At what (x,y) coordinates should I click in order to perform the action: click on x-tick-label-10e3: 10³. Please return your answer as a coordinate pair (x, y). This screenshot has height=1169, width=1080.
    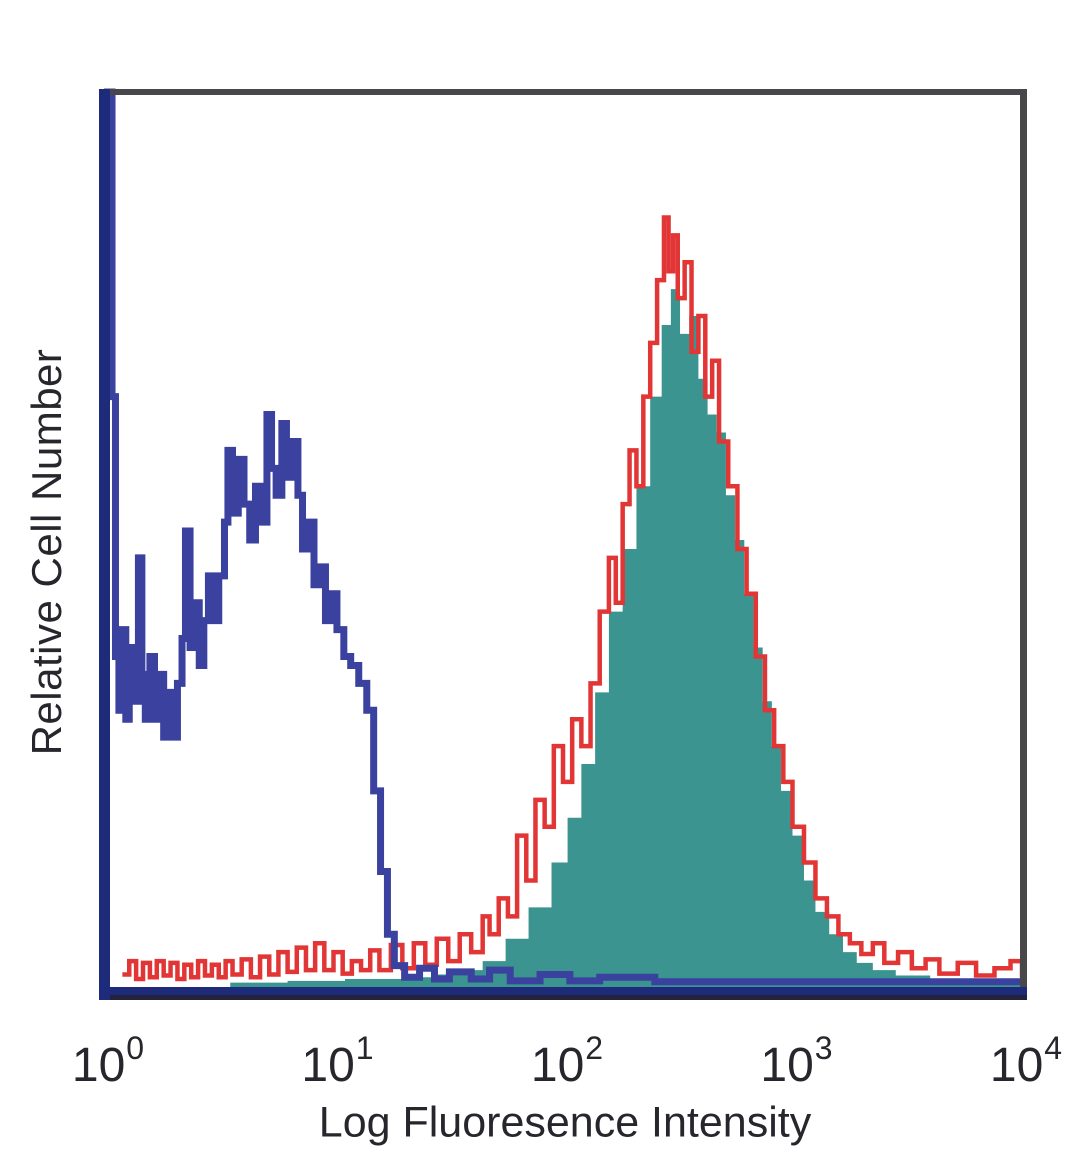
    Looking at the image, I should click on (796, 1061).